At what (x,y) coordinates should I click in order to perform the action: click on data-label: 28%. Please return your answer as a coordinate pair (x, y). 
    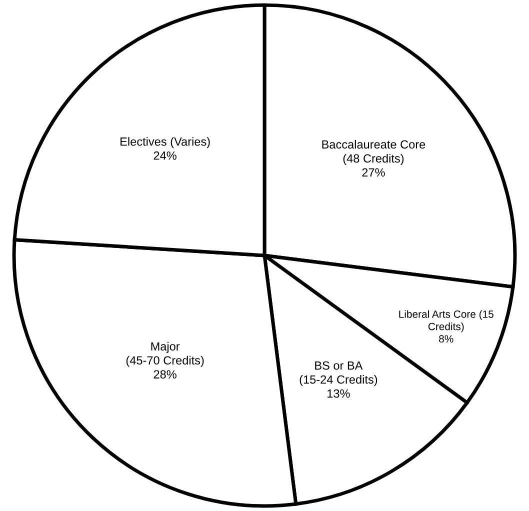
    Looking at the image, I should click on (165, 374).